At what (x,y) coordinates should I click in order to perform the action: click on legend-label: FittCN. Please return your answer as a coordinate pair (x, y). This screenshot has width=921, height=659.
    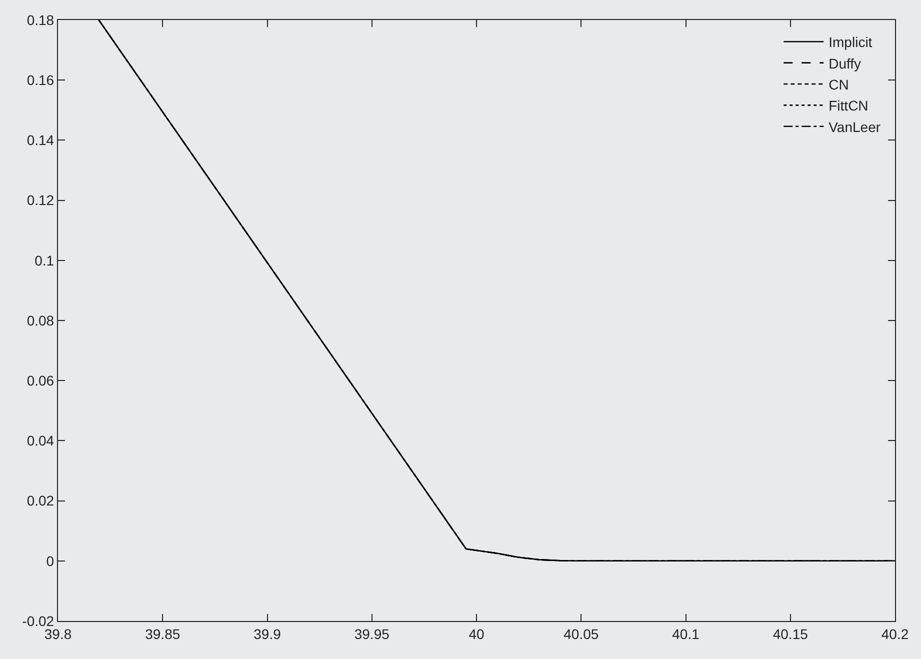
    Looking at the image, I should click on (848, 106).